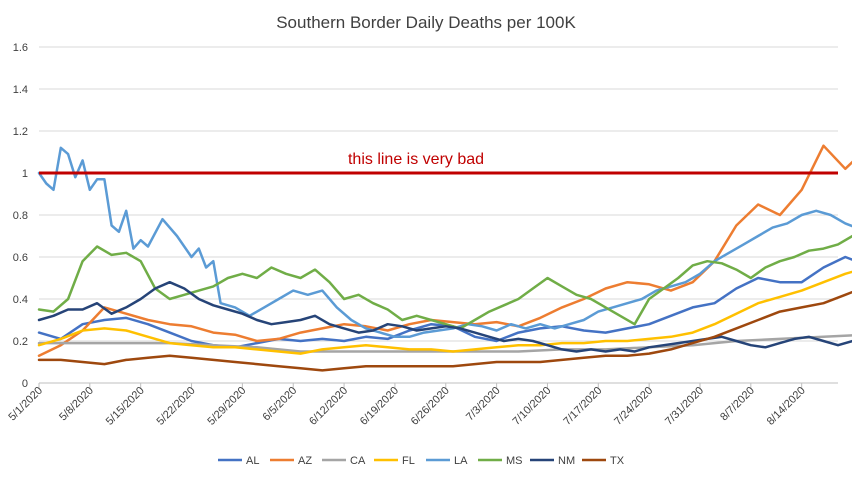 This screenshot has height=477, width=852. I want to click on legend: AL AZ CA FL LA MS NM TX, so click(421, 461).